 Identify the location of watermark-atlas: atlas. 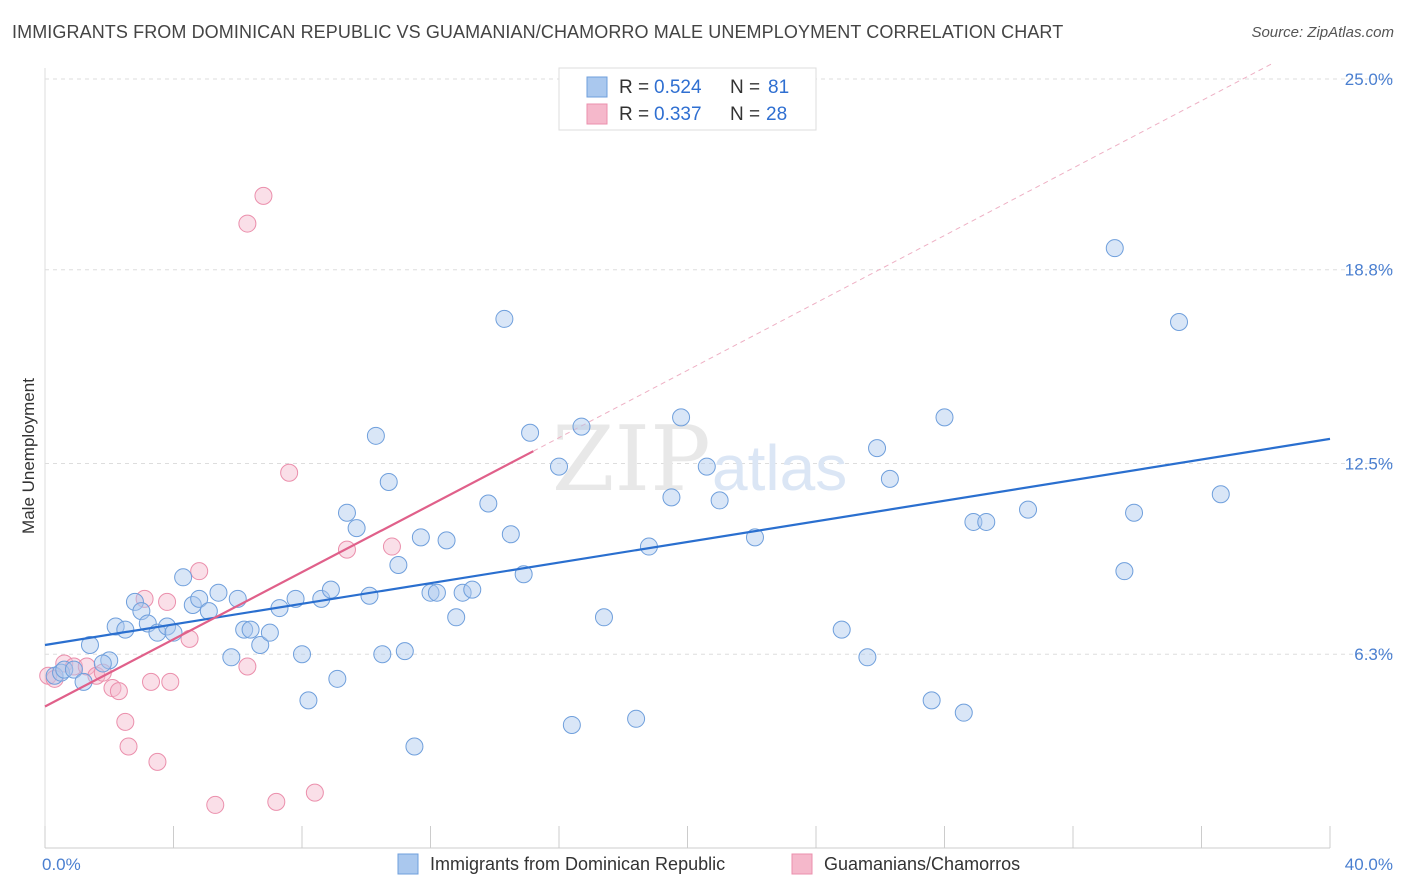
(779, 468).